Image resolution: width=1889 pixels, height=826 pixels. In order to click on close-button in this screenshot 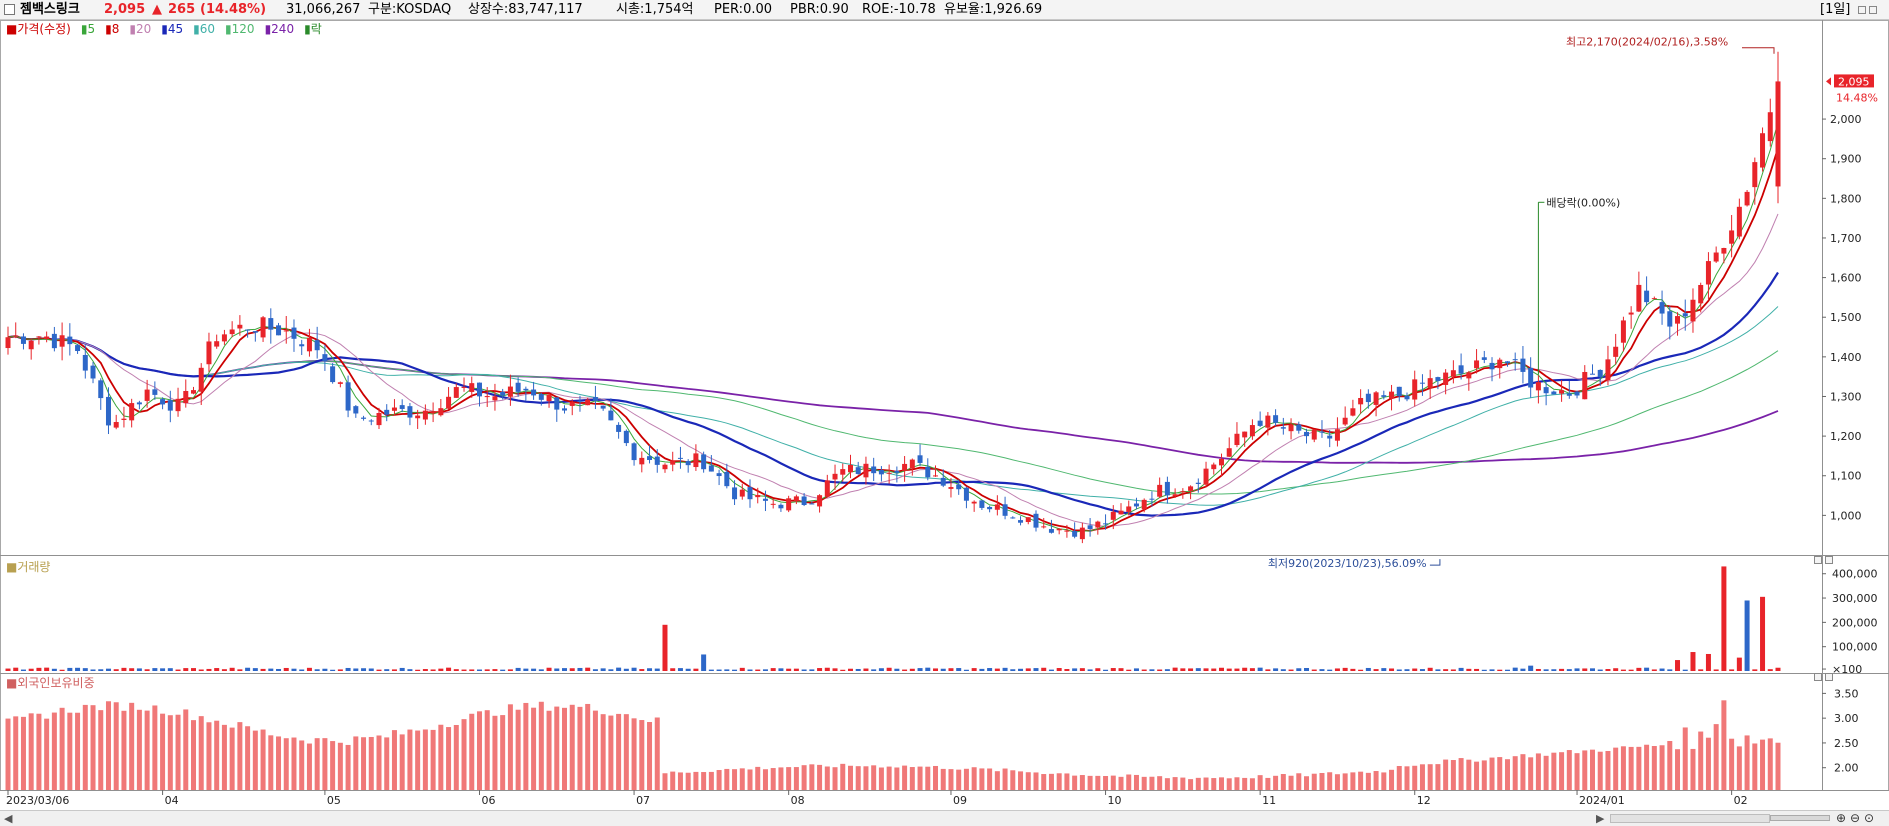, I will do `click(1873, 10)`.